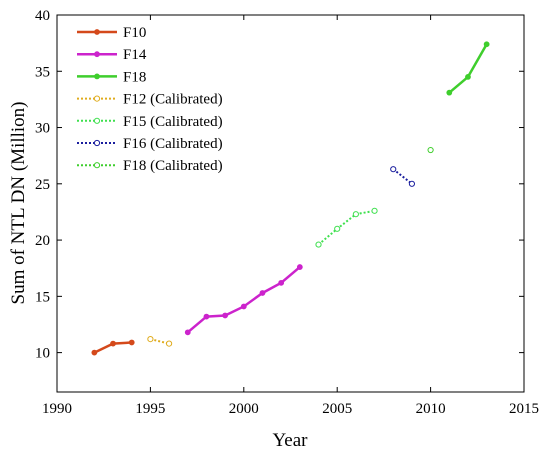 The image size is (550, 455). What do you see at coordinates (42, 354) in the screenshot?
I see `y-tick-label: 10` at bounding box center [42, 354].